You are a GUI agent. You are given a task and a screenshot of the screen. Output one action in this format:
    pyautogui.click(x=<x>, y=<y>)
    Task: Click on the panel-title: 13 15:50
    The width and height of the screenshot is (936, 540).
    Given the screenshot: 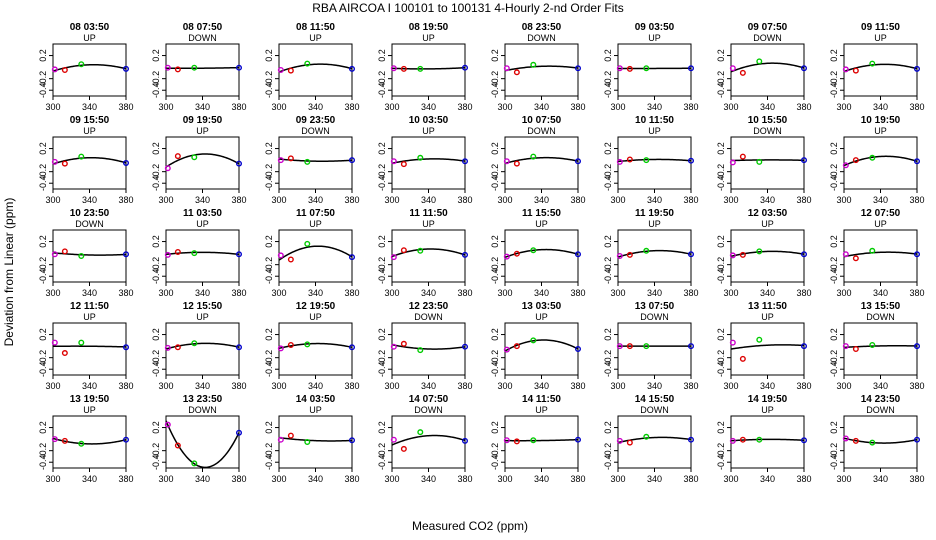 What is the action you would take?
    pyautogui.click(x=881, y=306)
    